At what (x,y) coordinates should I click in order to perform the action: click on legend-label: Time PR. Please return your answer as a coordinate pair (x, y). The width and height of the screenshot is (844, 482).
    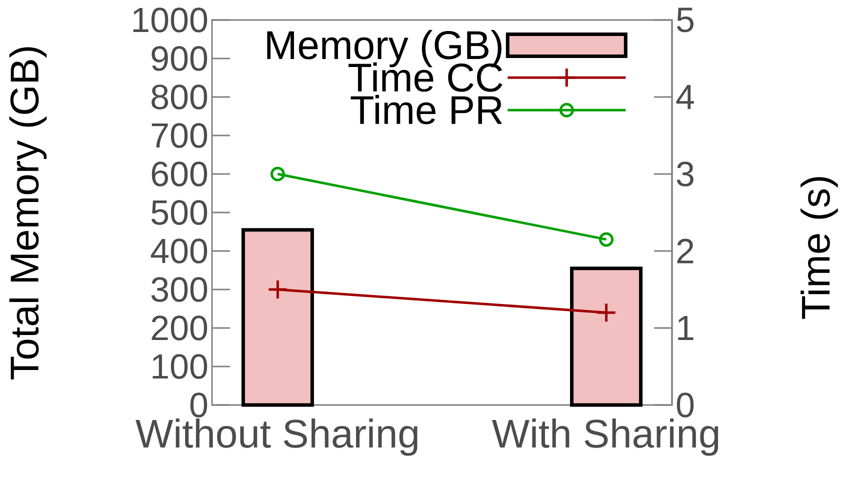
    Looking at the image, I should click on (426, 109).